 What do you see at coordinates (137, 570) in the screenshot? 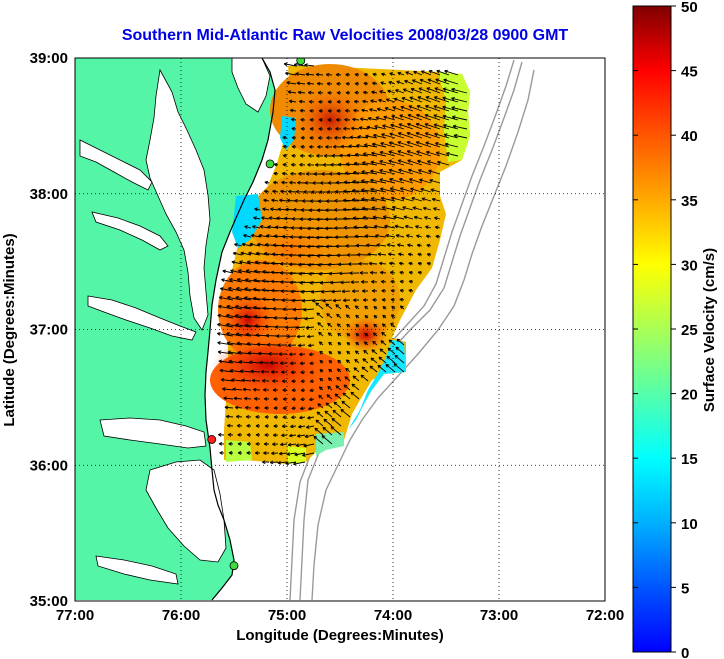
I see `neuse-river` at bounding box center [137, 570].